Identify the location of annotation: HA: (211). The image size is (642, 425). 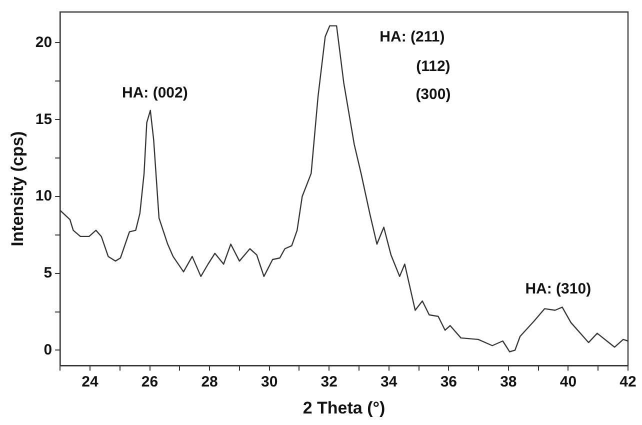
(412, 37).